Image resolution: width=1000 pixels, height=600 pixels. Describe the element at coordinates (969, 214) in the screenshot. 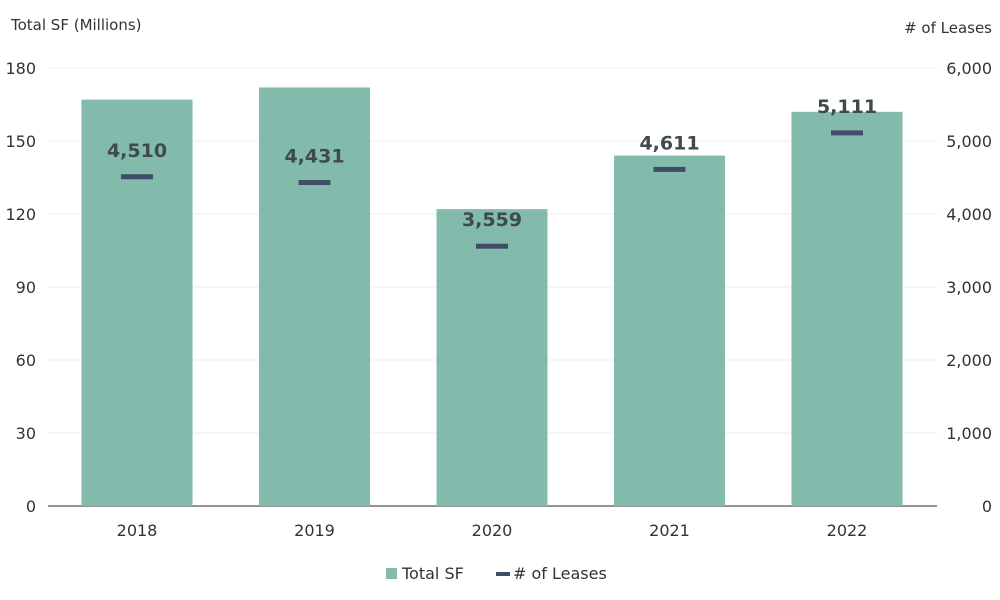

I see `y2-tick-label: 4,000` at that location.